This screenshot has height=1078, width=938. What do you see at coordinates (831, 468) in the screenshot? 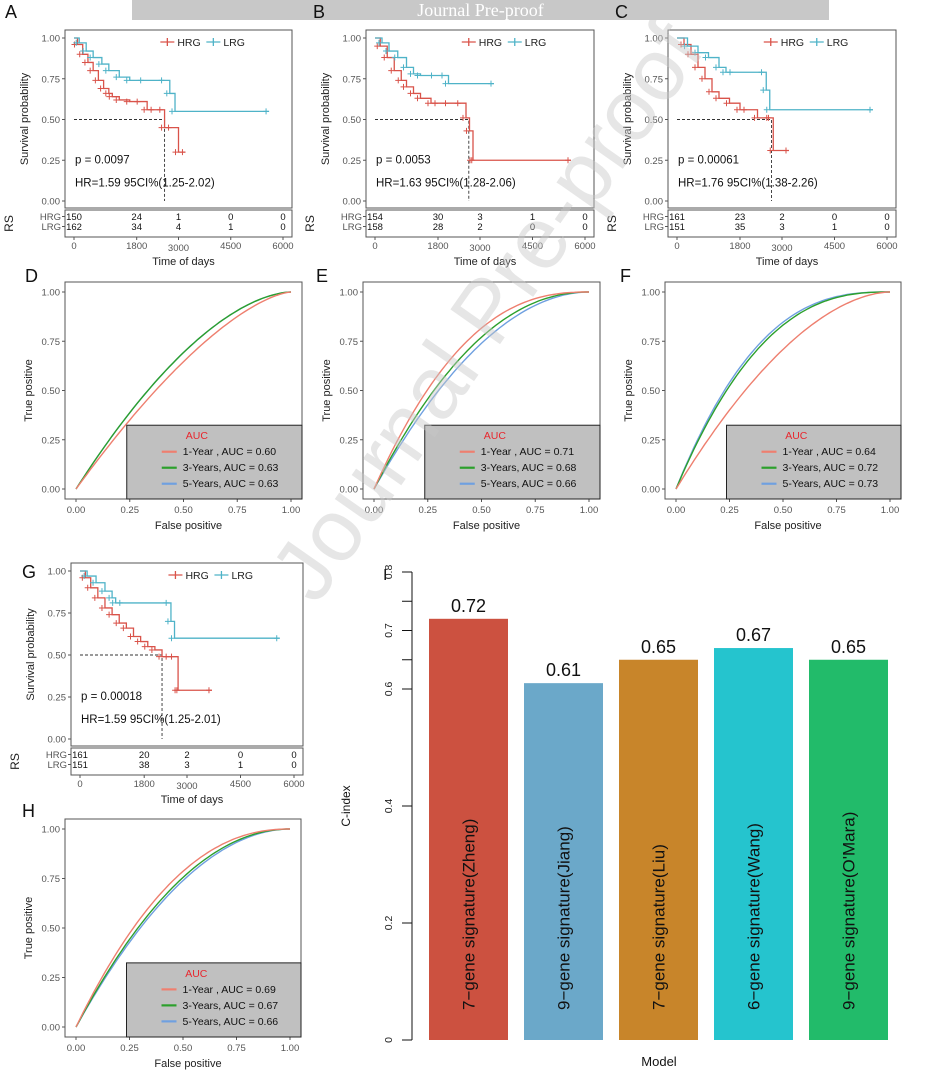
I see `legend-label-3-years: 3-Years, AUC = 0.72` at bounding box center [831, 468].